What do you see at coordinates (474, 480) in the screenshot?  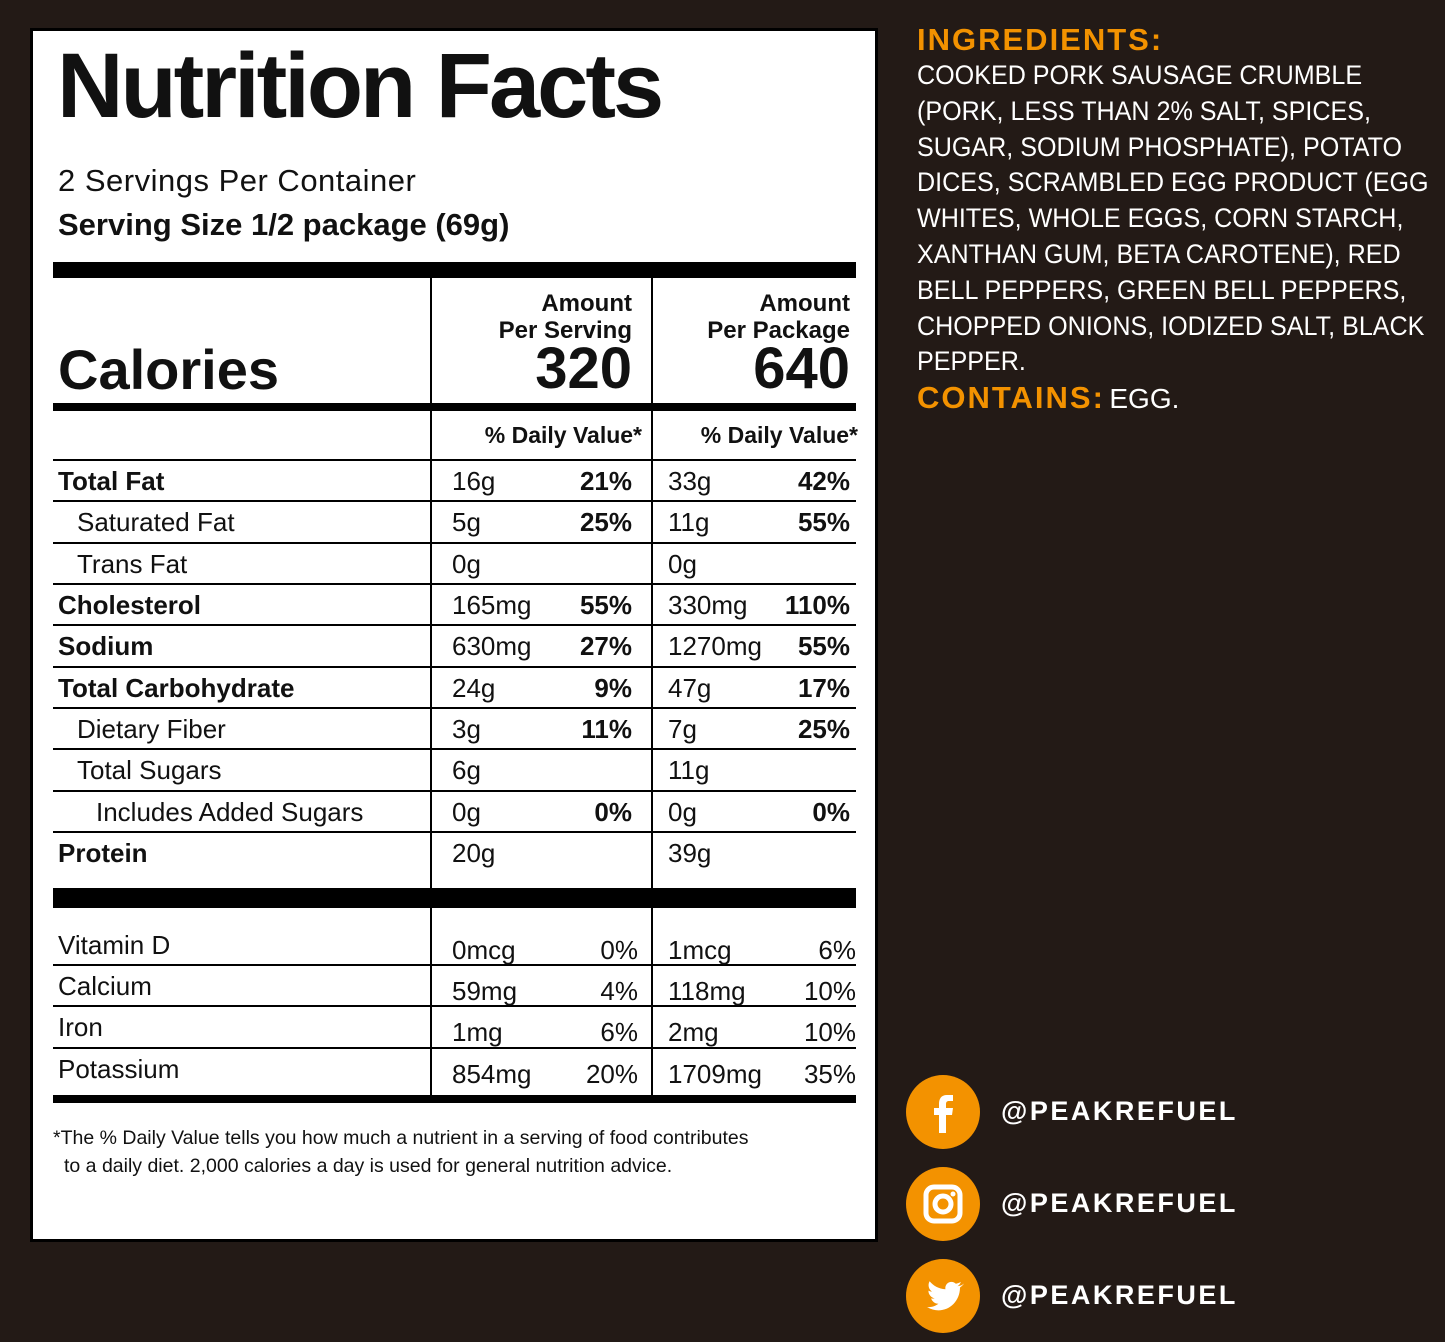 I see `amount: 16g` at bounding box center [474, 480].